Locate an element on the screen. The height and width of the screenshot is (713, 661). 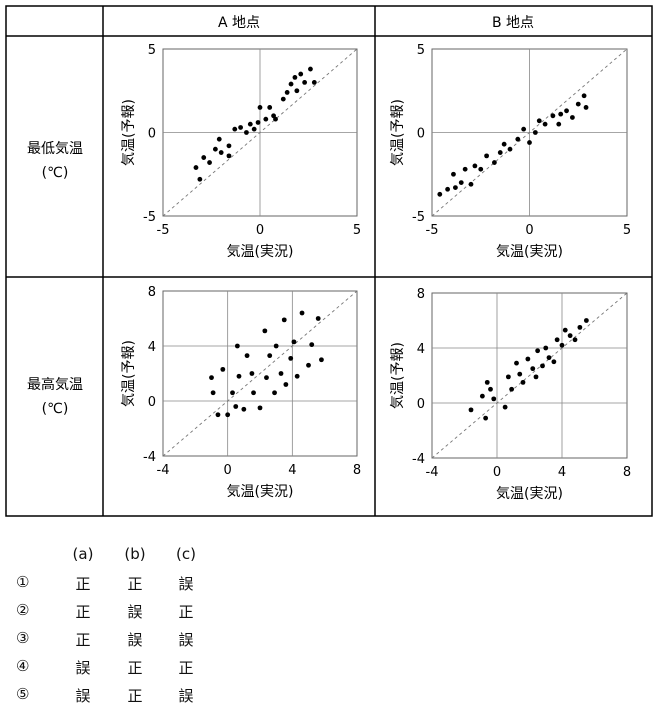
option-row: ⑤ 誤 正 誤 is located at coordinates (146, 699).